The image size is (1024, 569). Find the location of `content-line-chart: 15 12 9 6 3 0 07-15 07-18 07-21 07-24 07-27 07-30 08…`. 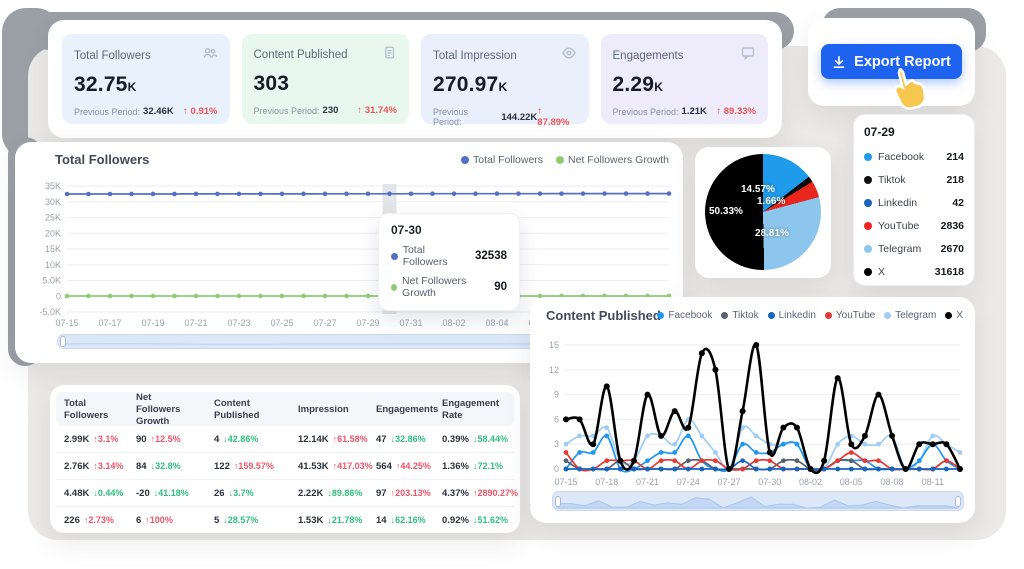

content-line-chart: 15 12 9 6 3 0 07-15 07-18 07-21 07-24 07-27 07-30 08… is located at coordinates (752, 413).